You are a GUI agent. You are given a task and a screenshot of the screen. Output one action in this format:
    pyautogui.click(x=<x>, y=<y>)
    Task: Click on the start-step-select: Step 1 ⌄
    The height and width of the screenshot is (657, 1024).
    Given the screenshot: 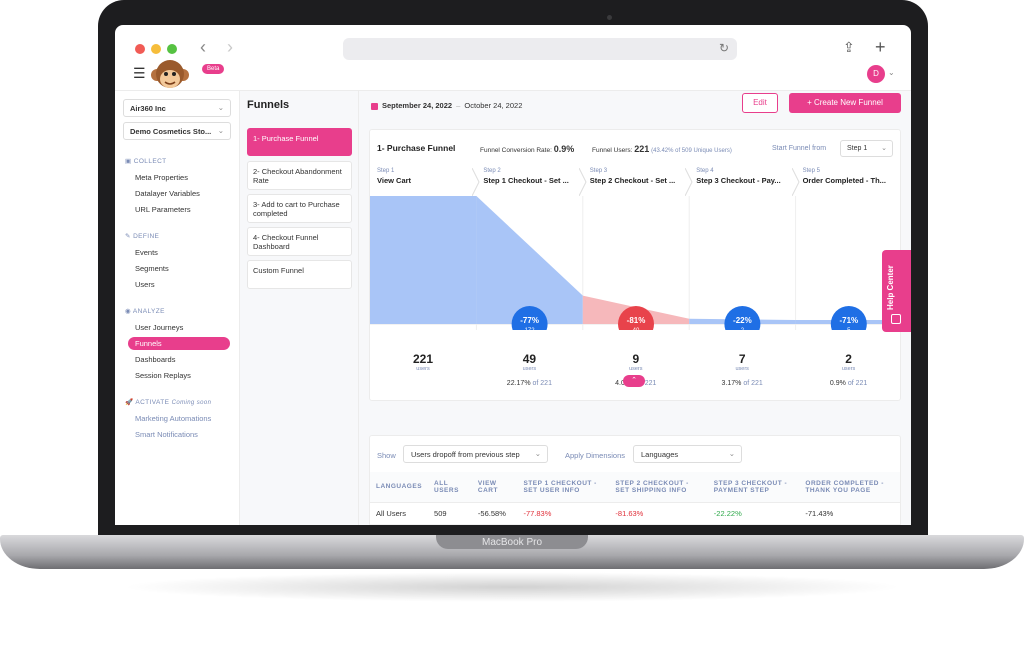 What is the action you would take?
    pyautogui.click(x=866, y=148)
    